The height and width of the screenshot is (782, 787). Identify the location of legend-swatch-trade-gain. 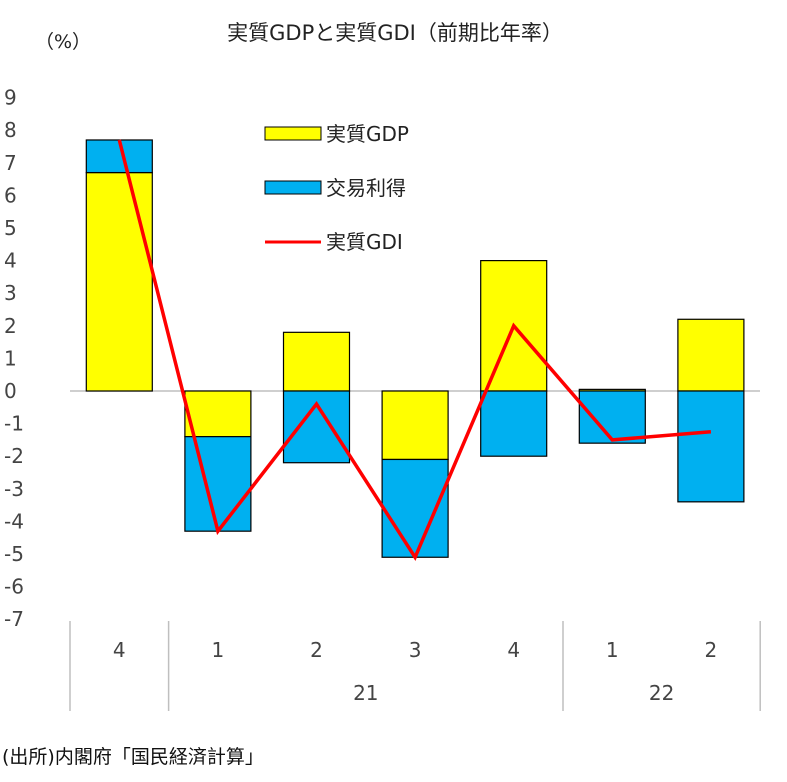
(293, 187).